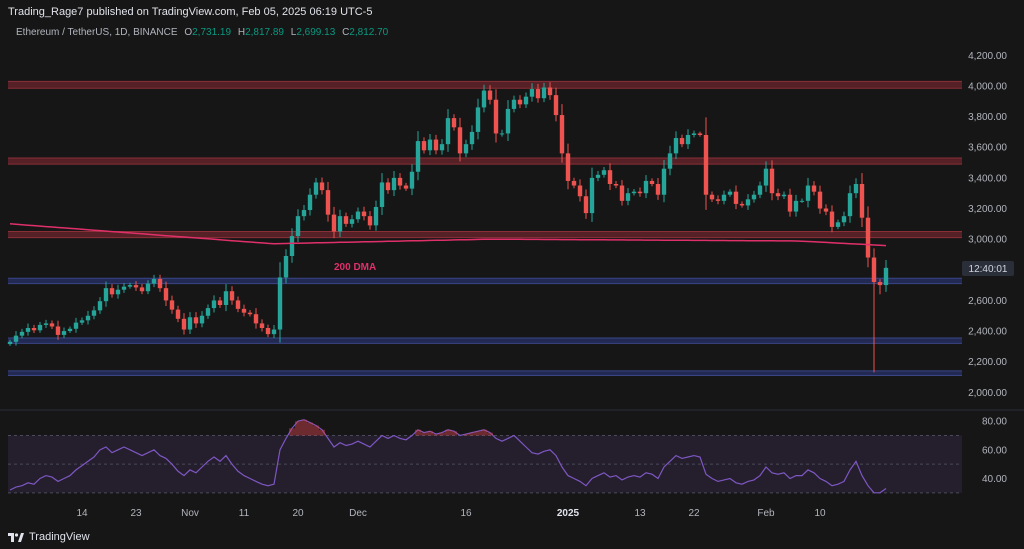 Image resolution: width=1024 pixels, height=549 pixels. Describe the element at coordinates (987, 362) in the screenshot. I see `price-tick-label: 2,200.00` at that location.